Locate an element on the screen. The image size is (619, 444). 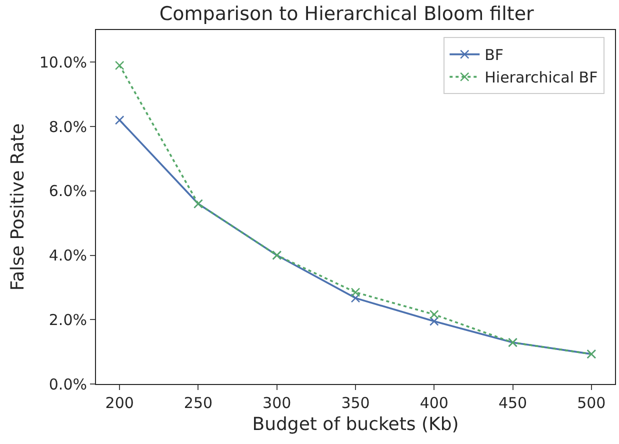
y-axis-title: False Positive Rate is located at coordinates (18, 207).